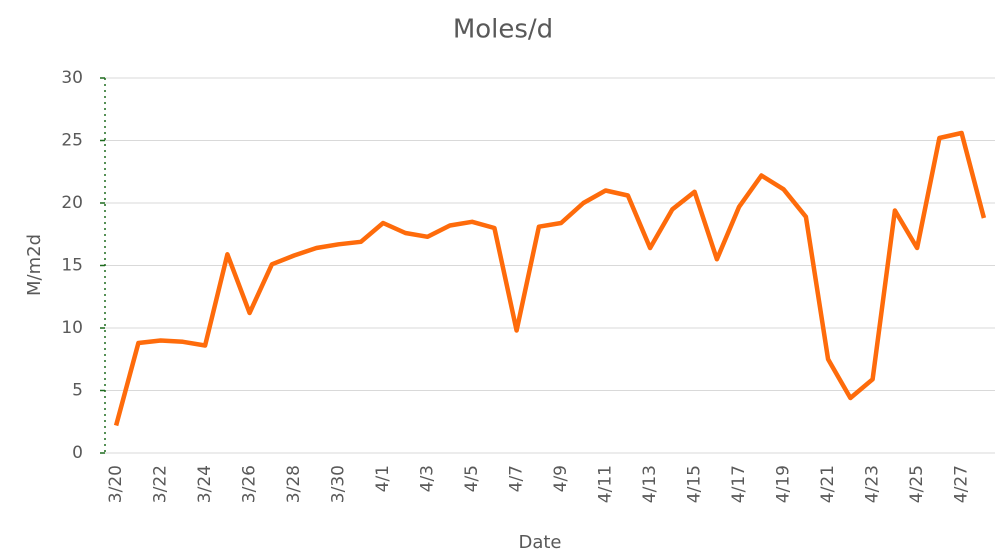  Describe the element at coordinates (784, 484) in the screenshot. I see `x-tick-label: 4/19` at that location.